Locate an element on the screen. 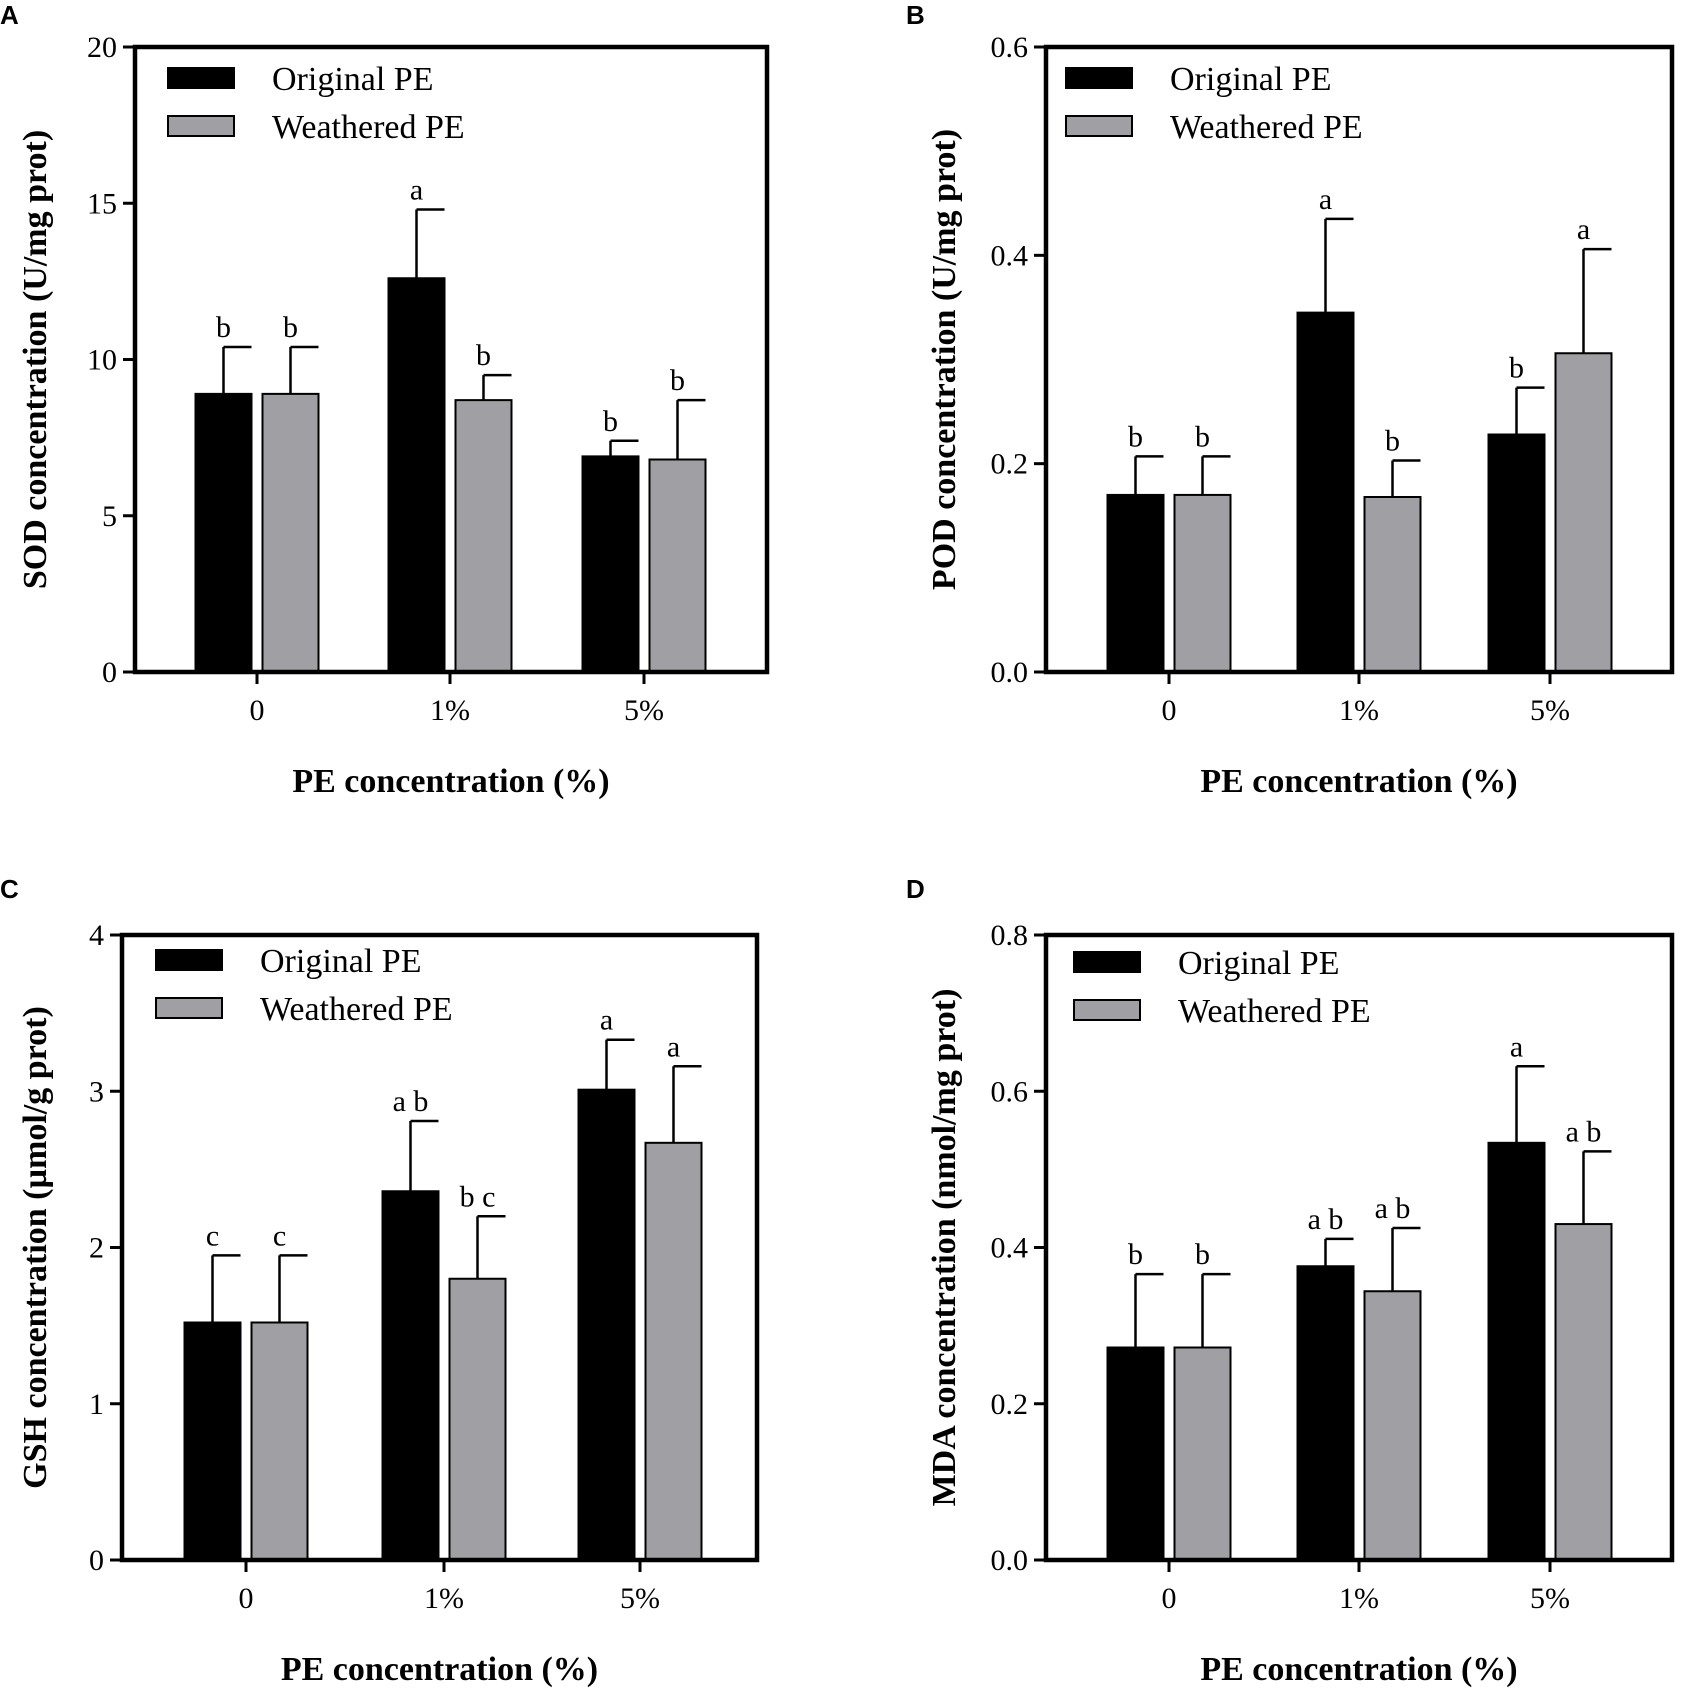  panel-letter: A is located at coordinates (9, 15).